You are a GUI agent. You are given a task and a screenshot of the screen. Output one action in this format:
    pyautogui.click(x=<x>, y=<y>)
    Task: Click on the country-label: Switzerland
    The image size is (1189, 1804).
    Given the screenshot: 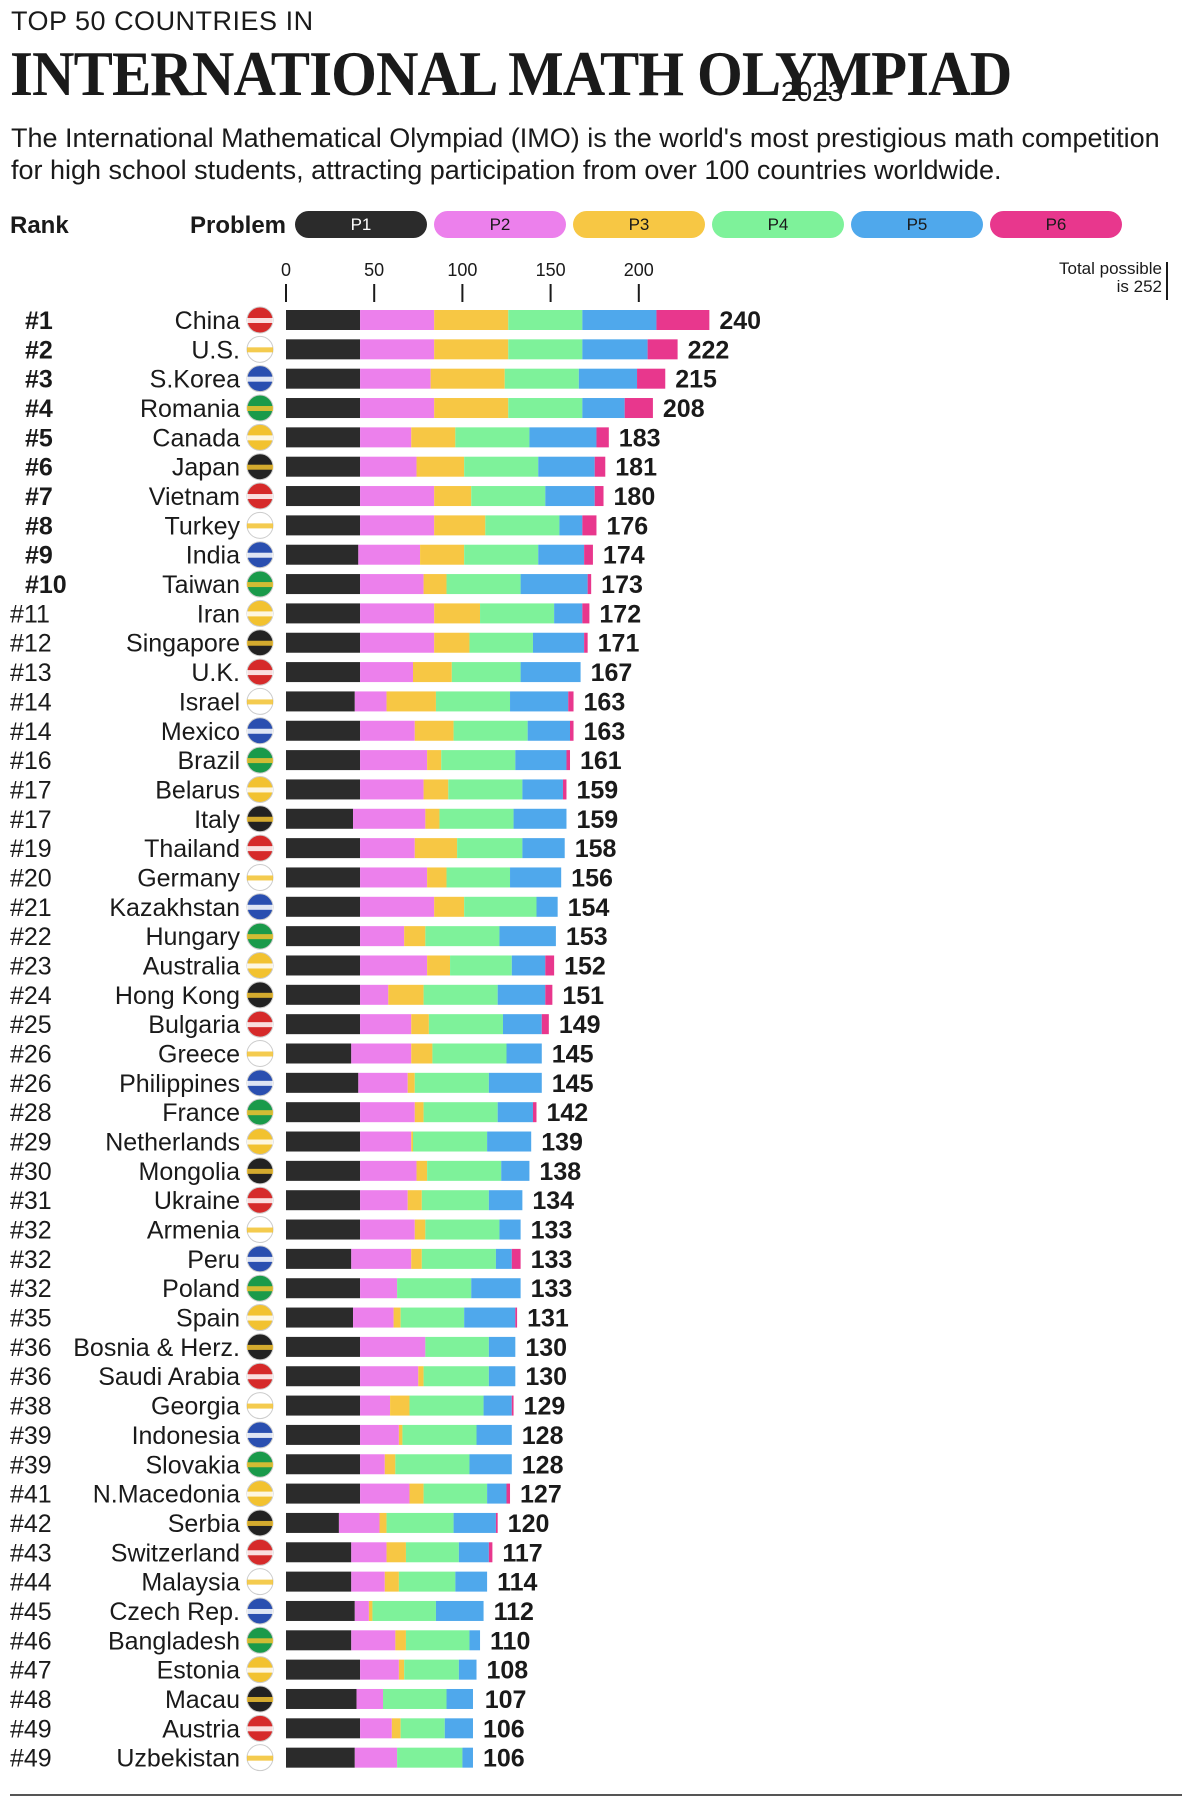 What is the action you would take?
    pyautogui.click(x=175, y=1553)
    